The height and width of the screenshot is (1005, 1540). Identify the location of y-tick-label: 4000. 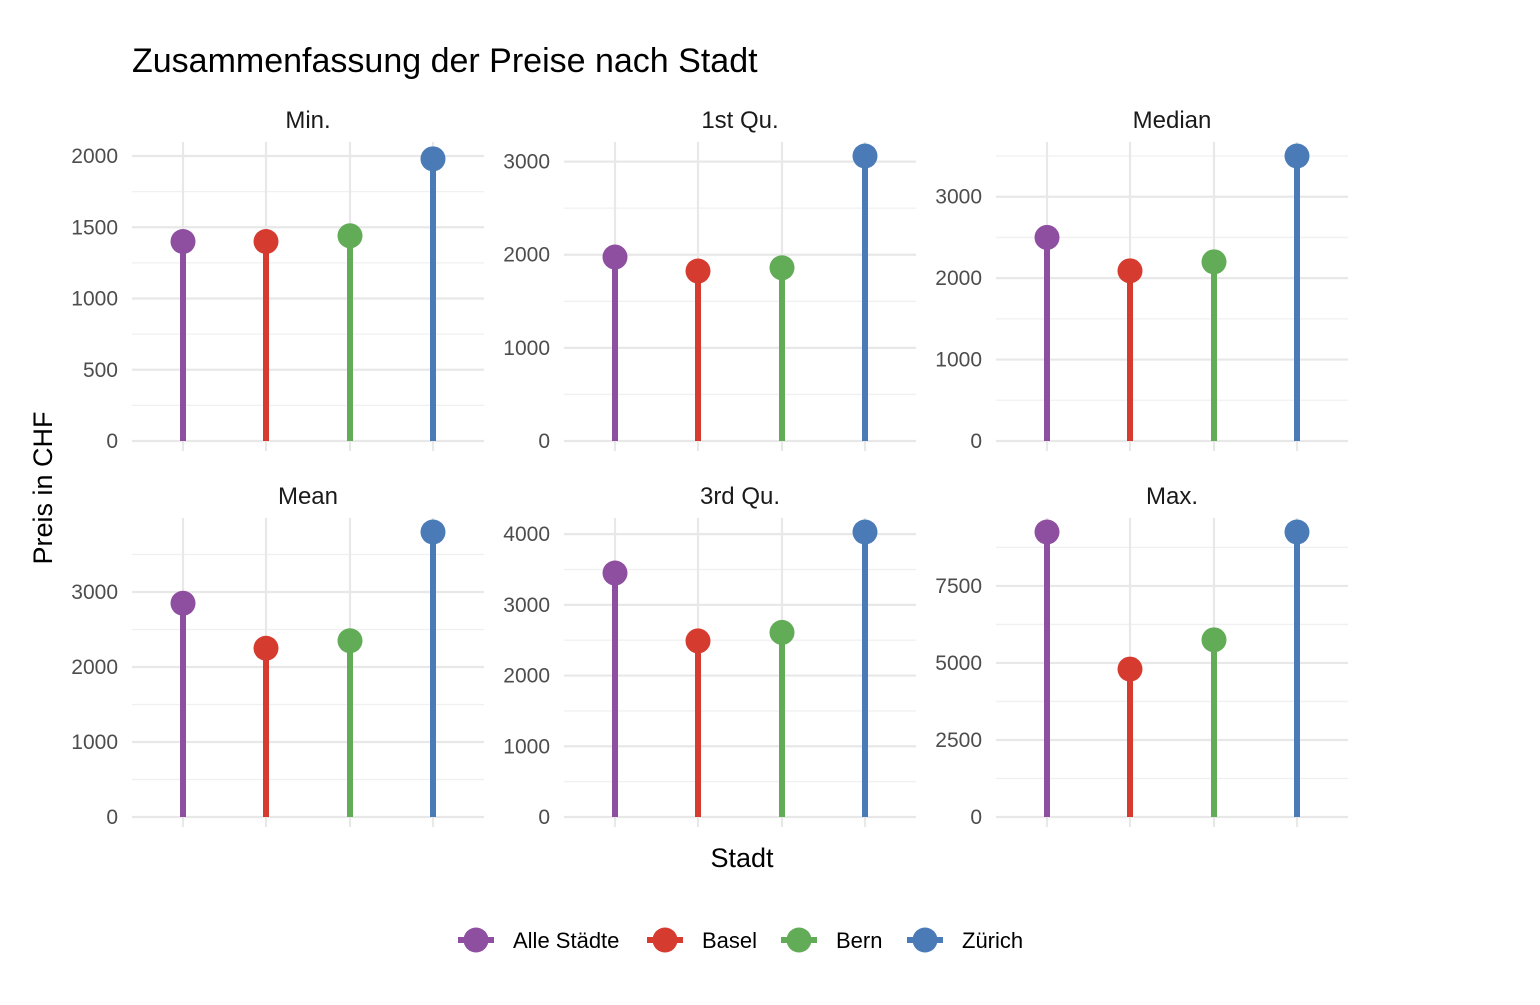
(526, 534).